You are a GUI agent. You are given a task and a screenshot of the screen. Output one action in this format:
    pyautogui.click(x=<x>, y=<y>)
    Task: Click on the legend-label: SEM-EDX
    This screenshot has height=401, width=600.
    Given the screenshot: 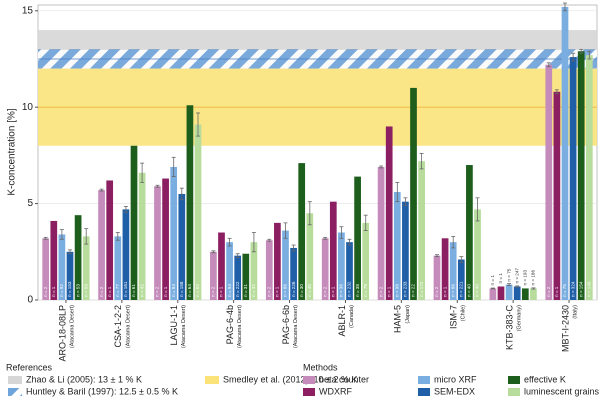 What is the action you would take?
    pyautogui.click(x=454, y=391)
    